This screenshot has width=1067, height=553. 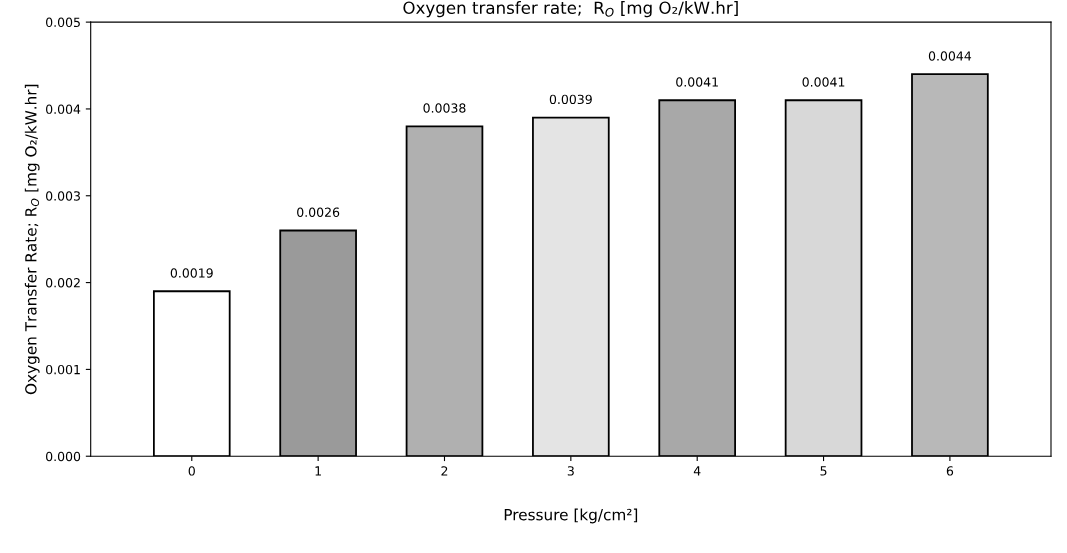 I want to click on y-tick-label: 0.002, so click(x=63, y=283).